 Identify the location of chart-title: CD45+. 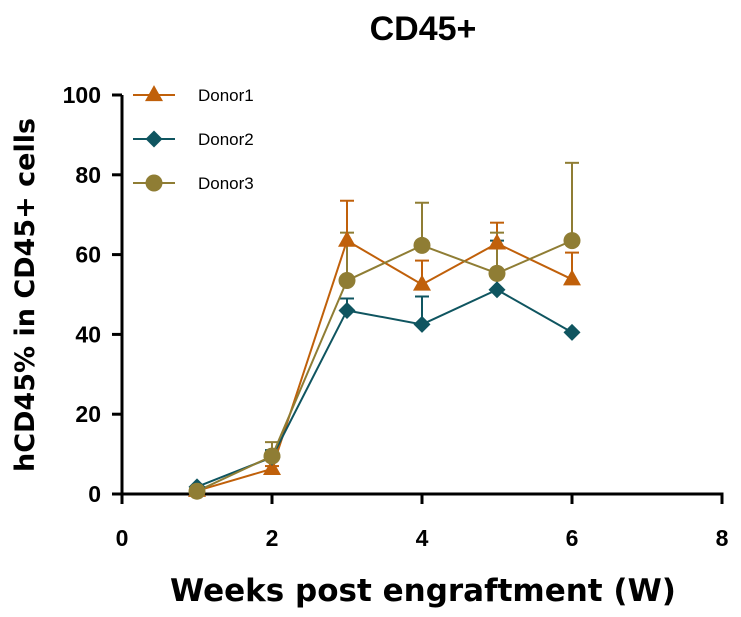
(423, 29).